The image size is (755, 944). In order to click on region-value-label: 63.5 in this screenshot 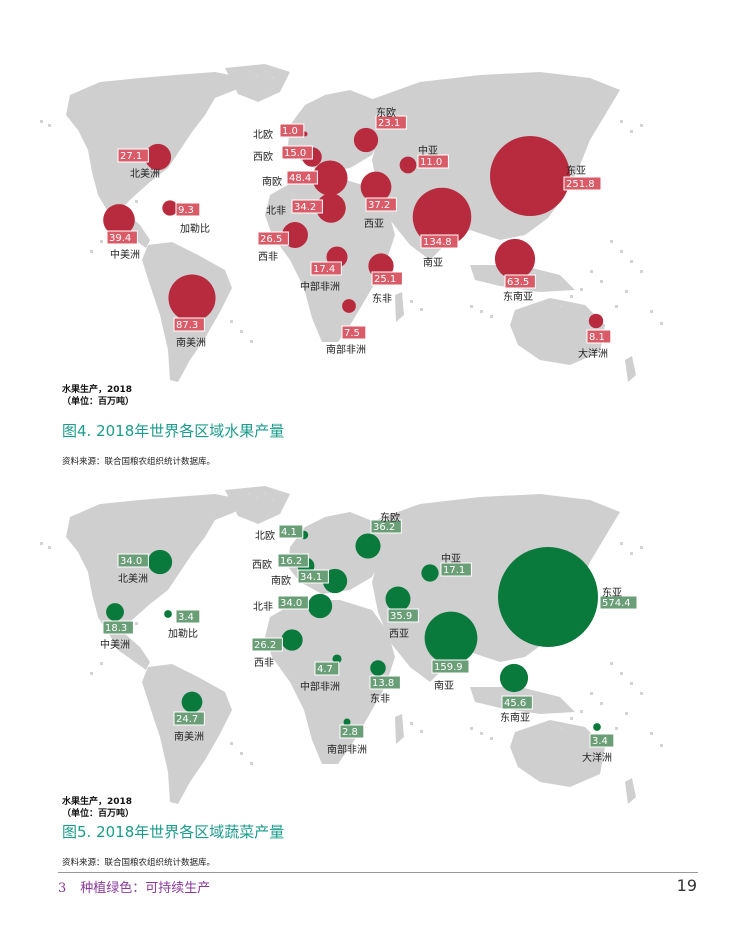, I will do `click(518, 282)`.